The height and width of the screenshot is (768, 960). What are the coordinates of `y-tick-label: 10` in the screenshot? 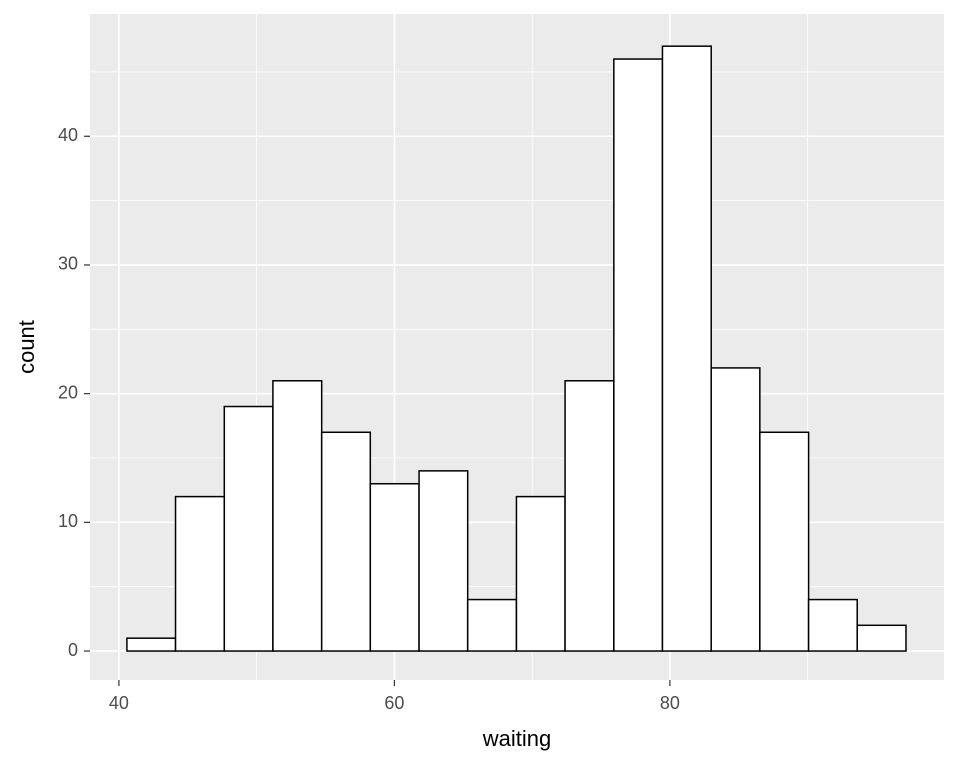 It's located at (68, 521).